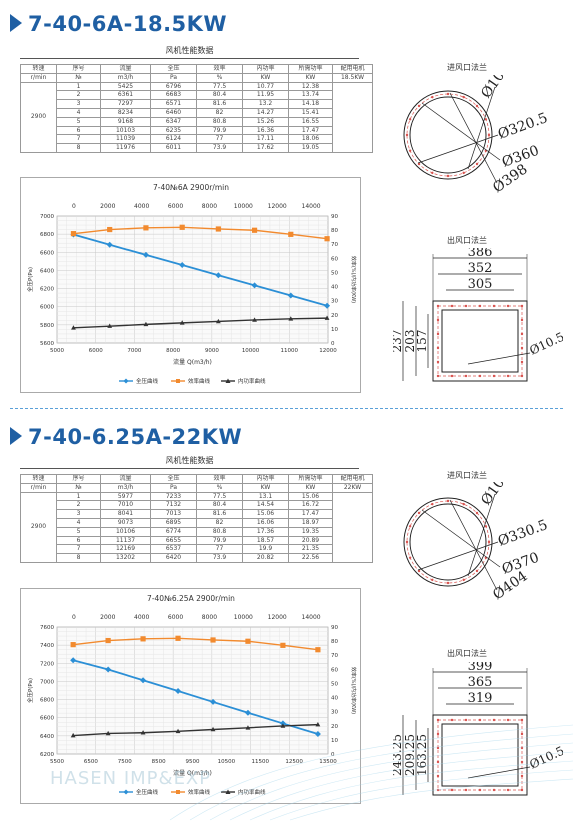  What do you see at coordinates (448, 542) in the screenshot?
I see `outer-ring` at bounding box center [448, 542].